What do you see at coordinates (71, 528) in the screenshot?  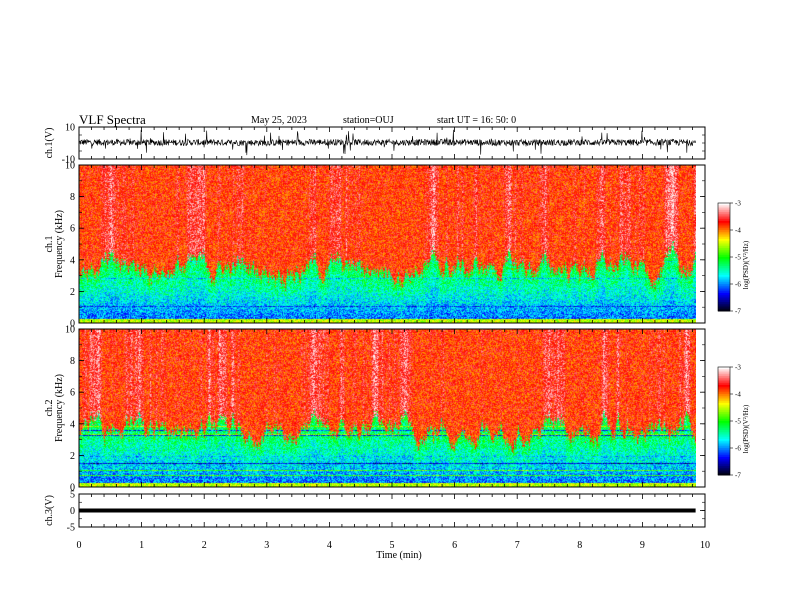 I see `y-tick-label: -5` at bounding box center [71, 528].